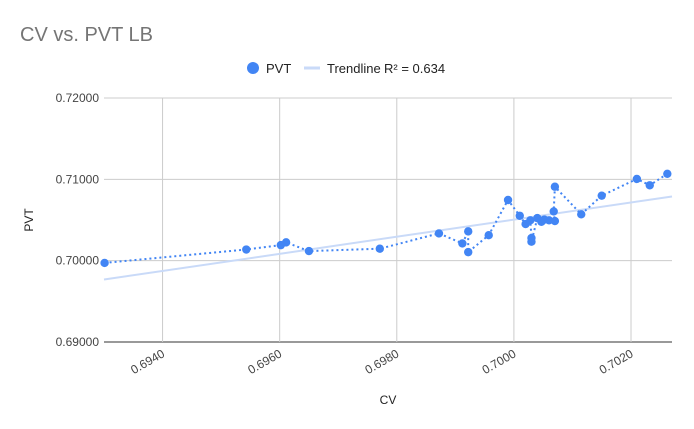 The width and height of the screenshot is (694, 429). What do you see at coordinates (354, 68) in the screenshot?
I see `legend-label-trendline: Trendline` at bounding box center [354, 68].